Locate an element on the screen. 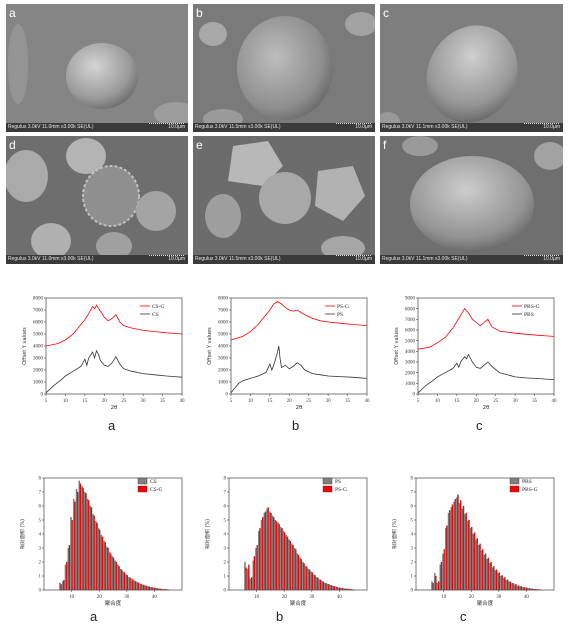 This screenshot has width=569, height=629. y-tick-label: 8 is located at coordinates (40, 479).